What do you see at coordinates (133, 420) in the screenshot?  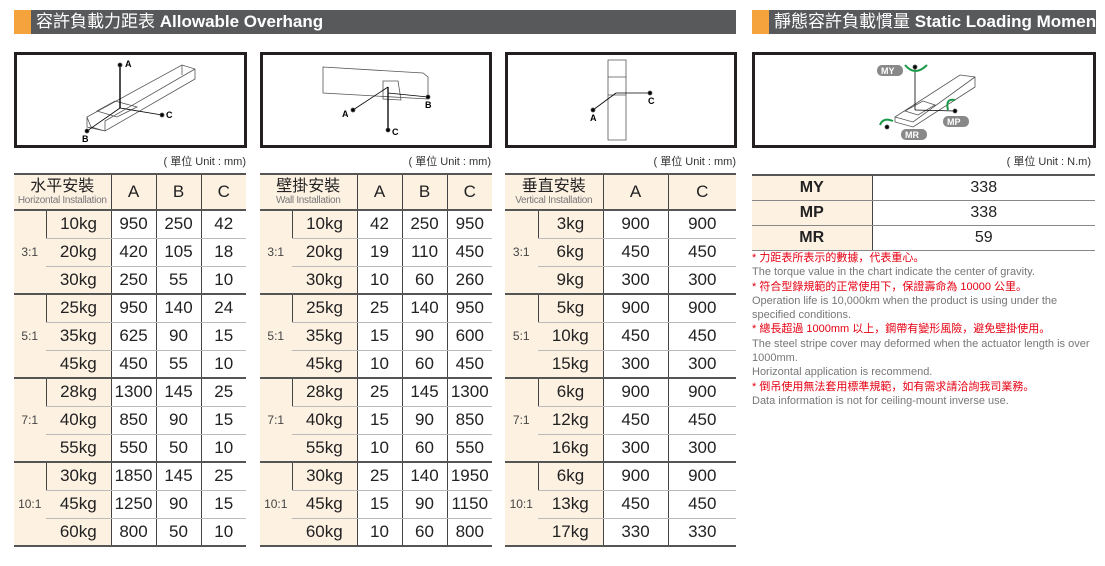 I see `value-cell: 850` at bounding box center [133, 420].